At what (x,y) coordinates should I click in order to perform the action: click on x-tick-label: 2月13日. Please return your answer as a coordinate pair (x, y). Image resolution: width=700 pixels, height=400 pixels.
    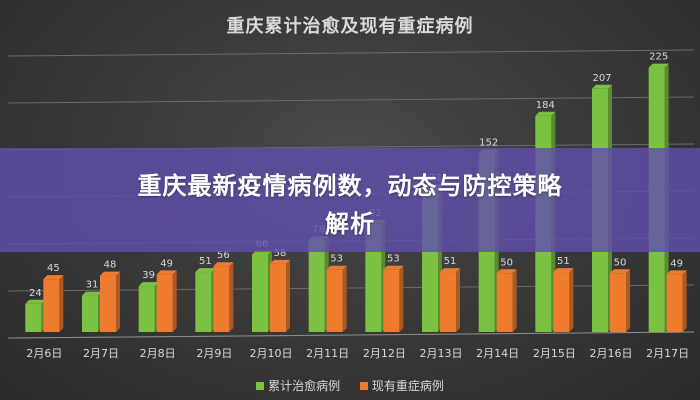
    Looking at the image, I should click on (441, 353).